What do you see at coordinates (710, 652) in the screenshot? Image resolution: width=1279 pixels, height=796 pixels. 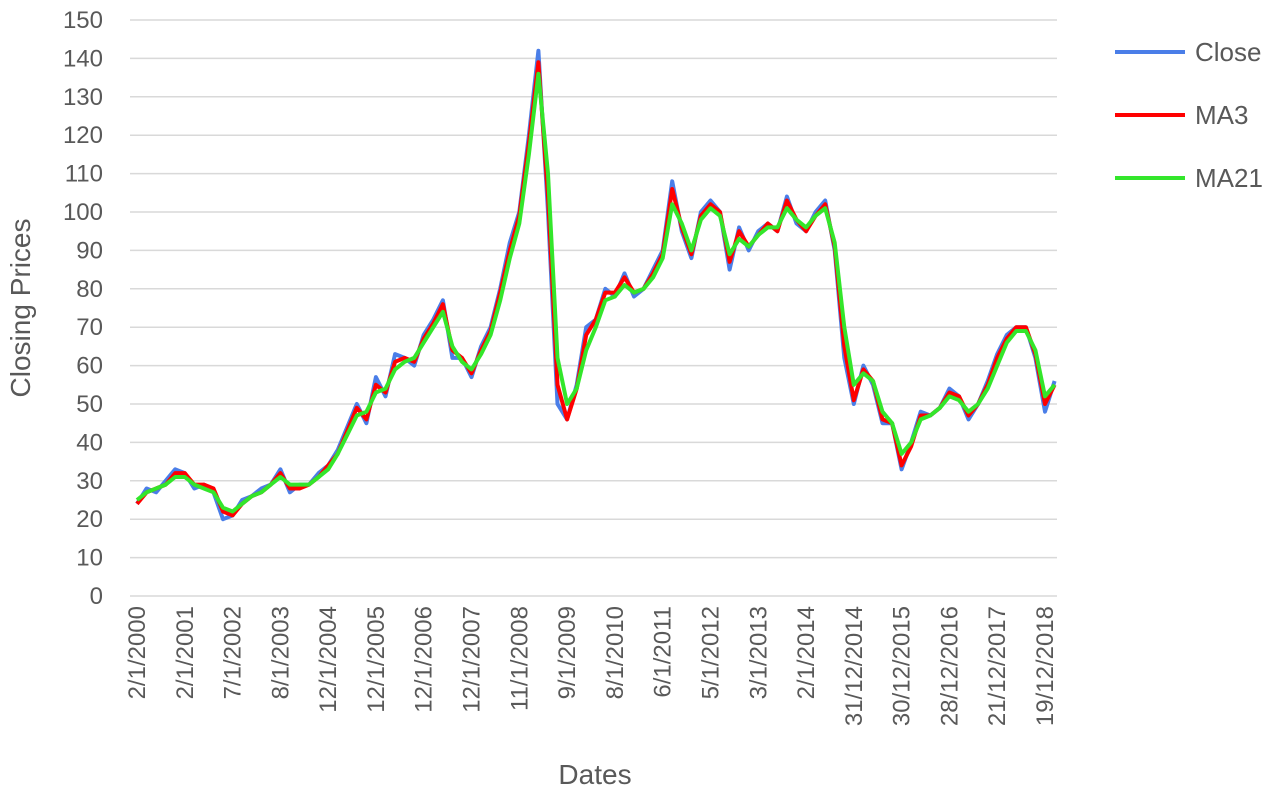 I see `x-tick-label: 5/1/2012` at bounding box center [710, 652].